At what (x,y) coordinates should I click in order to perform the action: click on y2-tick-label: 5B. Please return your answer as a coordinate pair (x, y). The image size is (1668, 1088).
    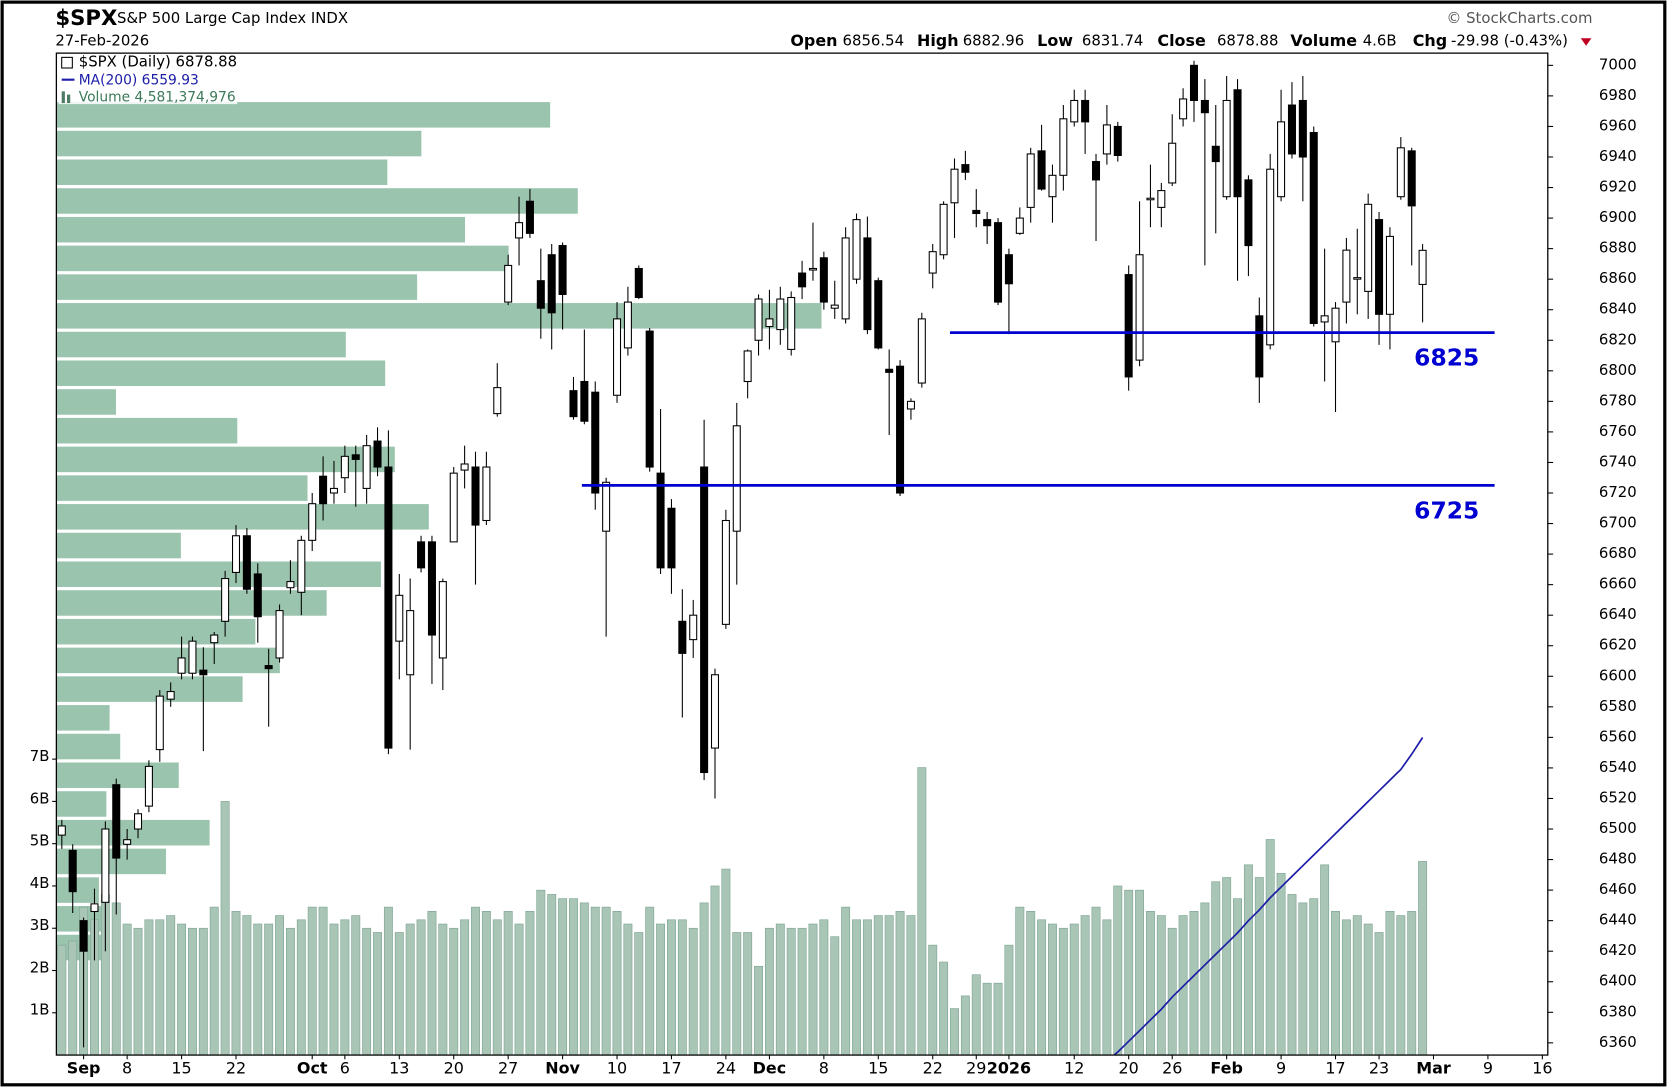
    Looking at the image, I should click on (40, 841).